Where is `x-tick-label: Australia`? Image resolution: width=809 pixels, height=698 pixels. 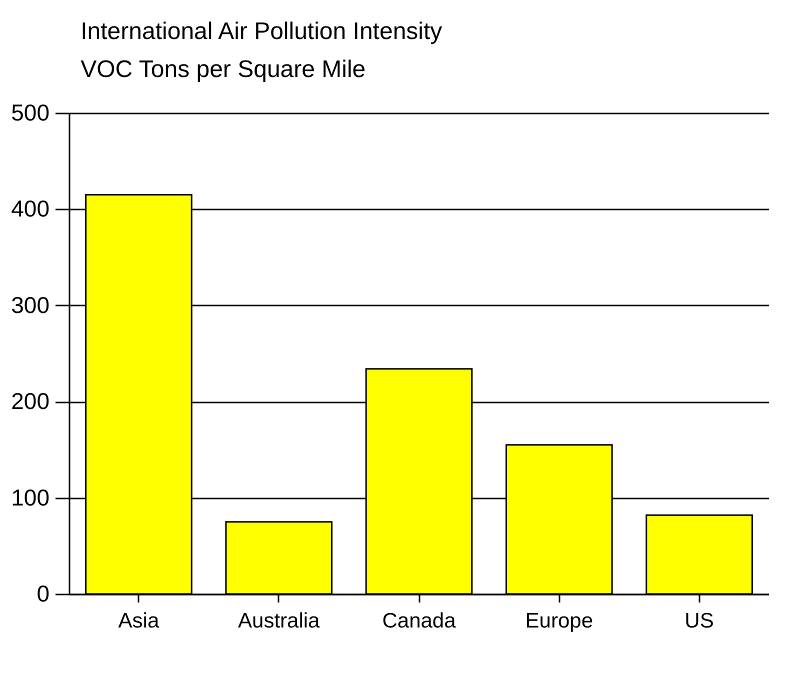
x-tick-label: Australia is located at coordinates (279, 621).